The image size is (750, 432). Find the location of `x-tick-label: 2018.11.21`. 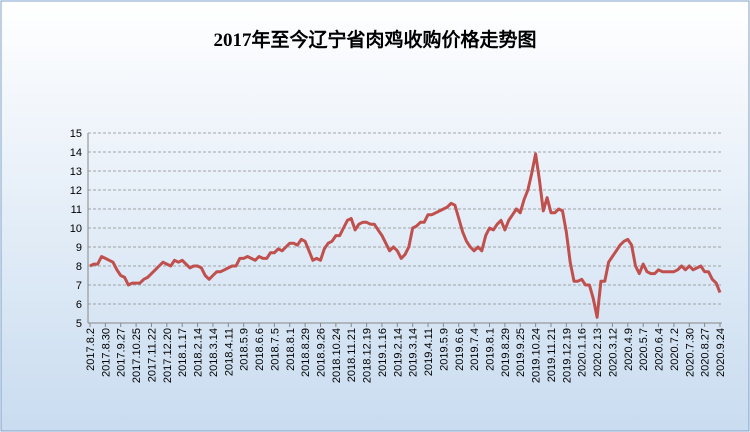

x-tick-label: 2018.11.21 is located at coordinates (352, 355).